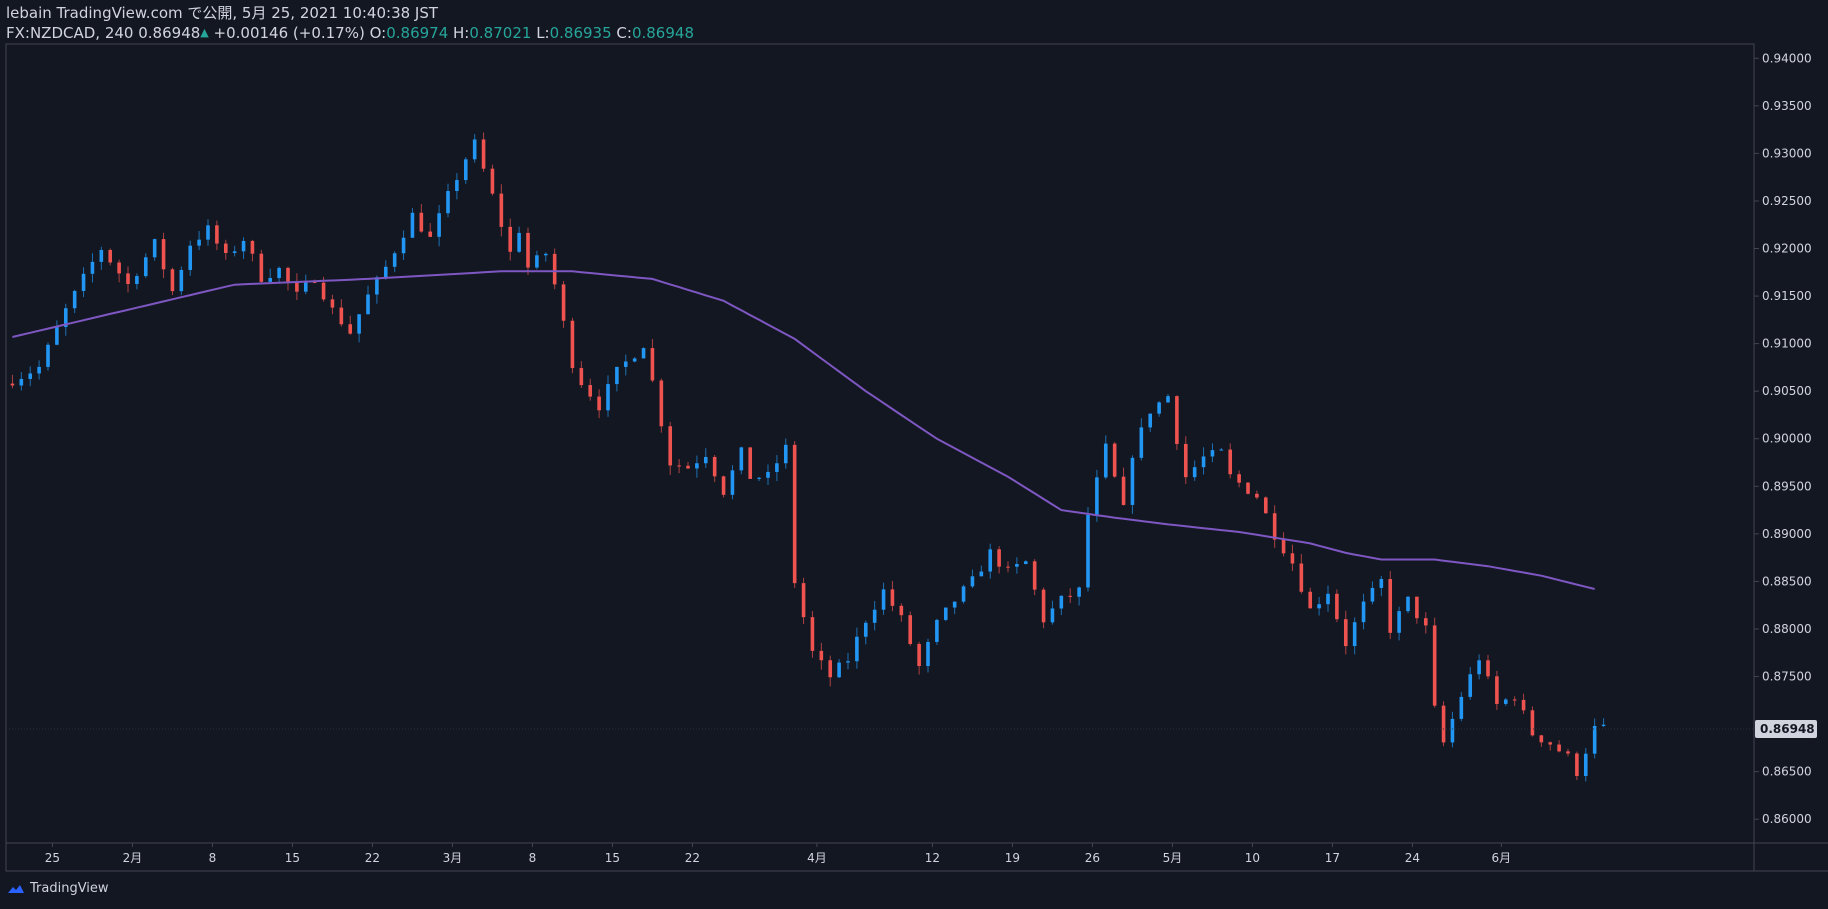  I want to click on price-tick-label: 0.93000, so click(1787, 153).